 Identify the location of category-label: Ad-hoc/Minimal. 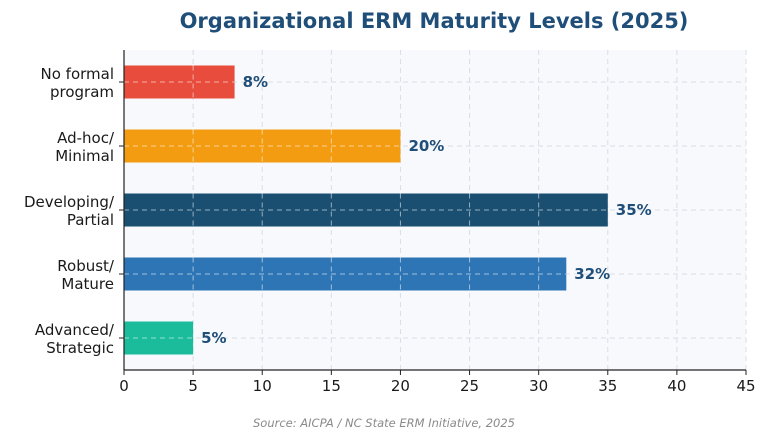
(85, 147).